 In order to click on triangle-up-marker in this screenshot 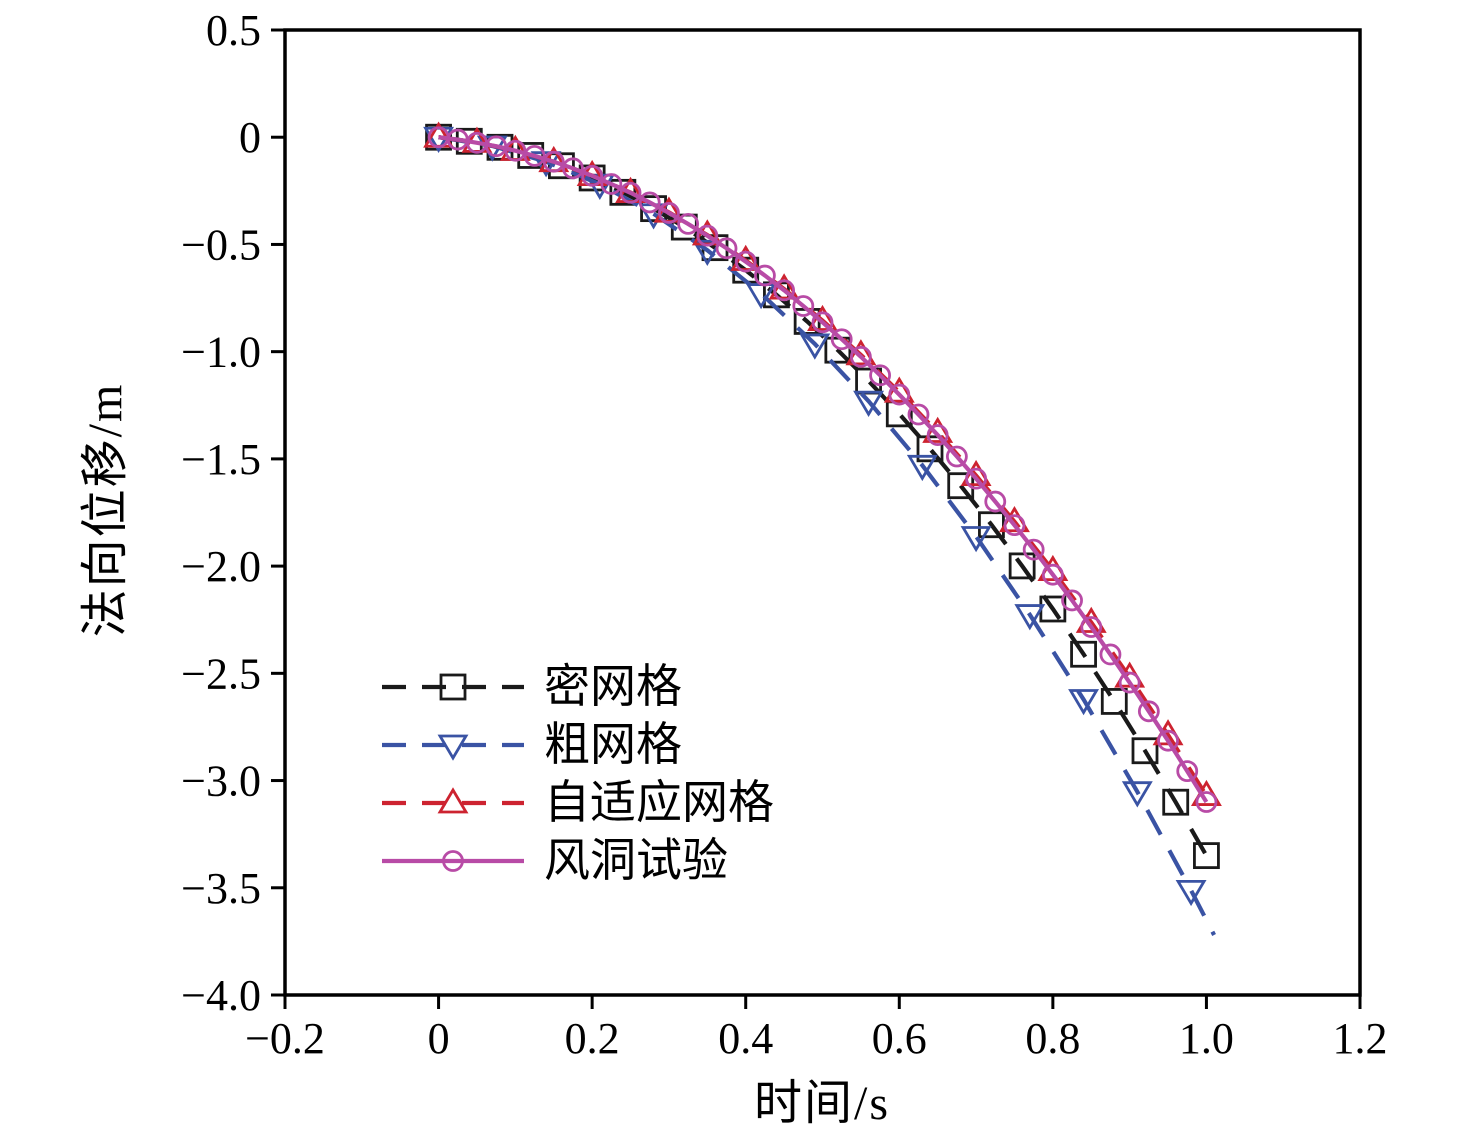, I will do `click(453, 800)`.